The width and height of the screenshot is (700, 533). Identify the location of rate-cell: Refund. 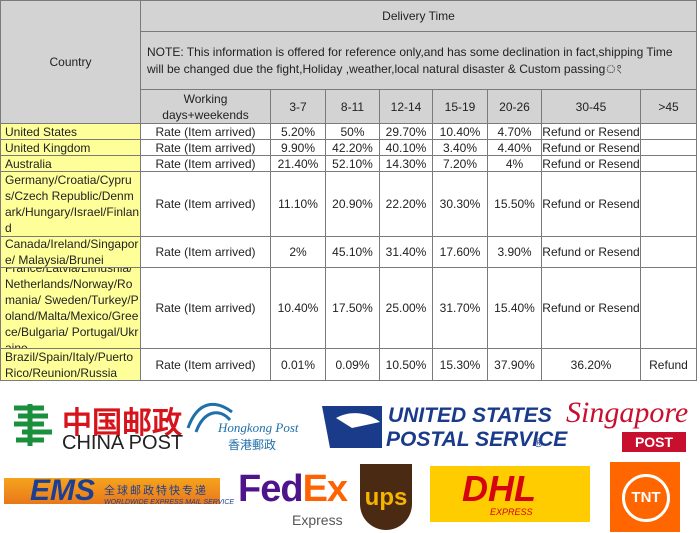
(669, 365).